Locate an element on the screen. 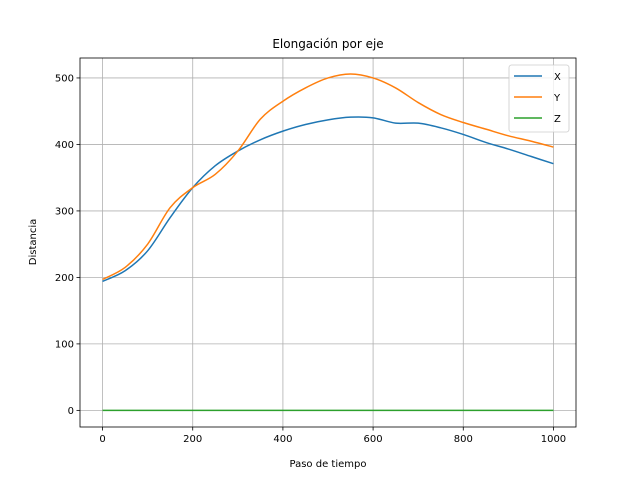 Image resolution: width=640 pixels, height=480 pixels. y-tick-label: 300 is located at coordinates (64, 211).